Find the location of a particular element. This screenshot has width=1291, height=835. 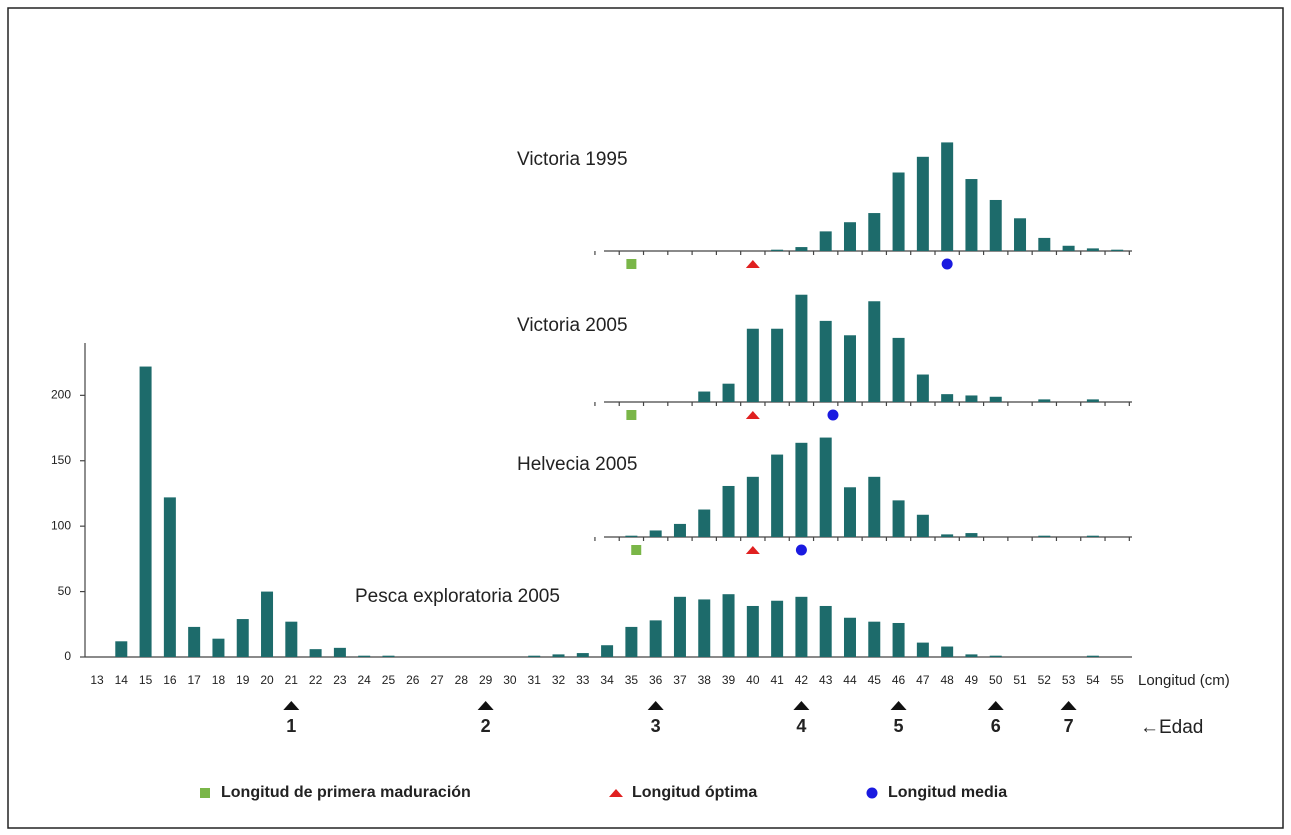

x-tick-label: 27 is located at coordinates (437, 680).